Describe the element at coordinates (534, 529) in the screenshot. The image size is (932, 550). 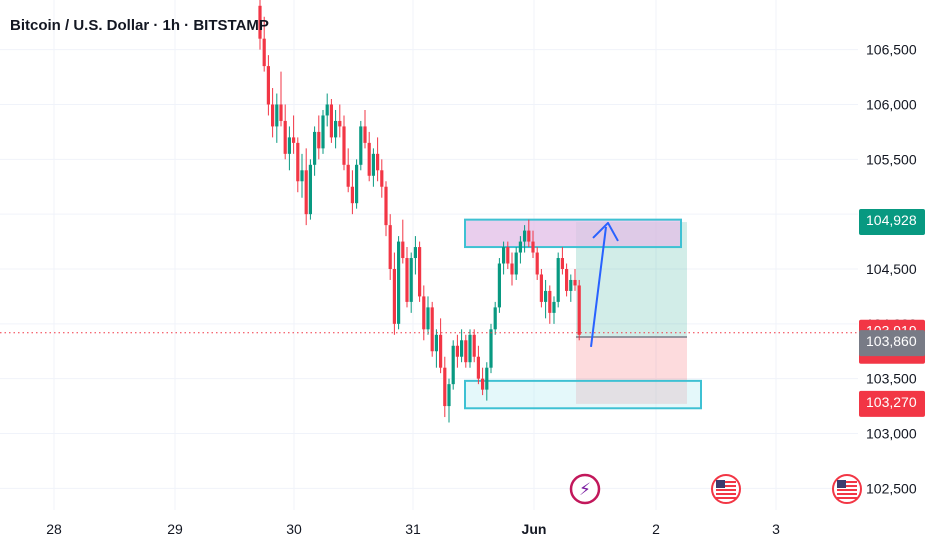
I see `time-axis-label: Jun` at that location.